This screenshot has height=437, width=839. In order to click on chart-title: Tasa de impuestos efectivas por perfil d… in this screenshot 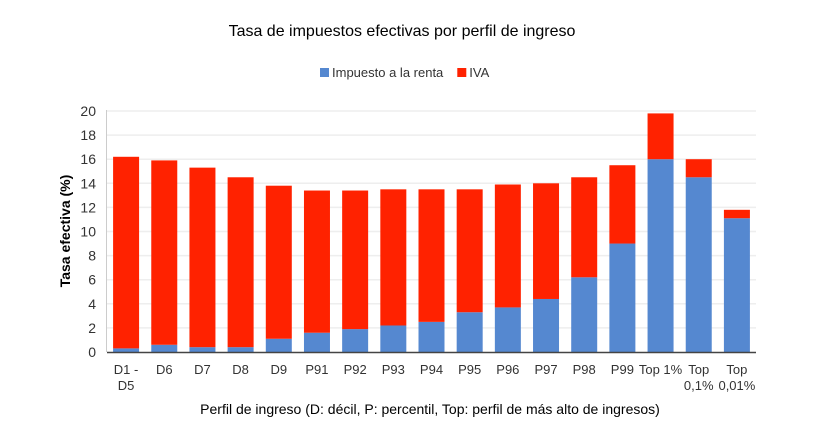, I will do `click(402, 31)`.